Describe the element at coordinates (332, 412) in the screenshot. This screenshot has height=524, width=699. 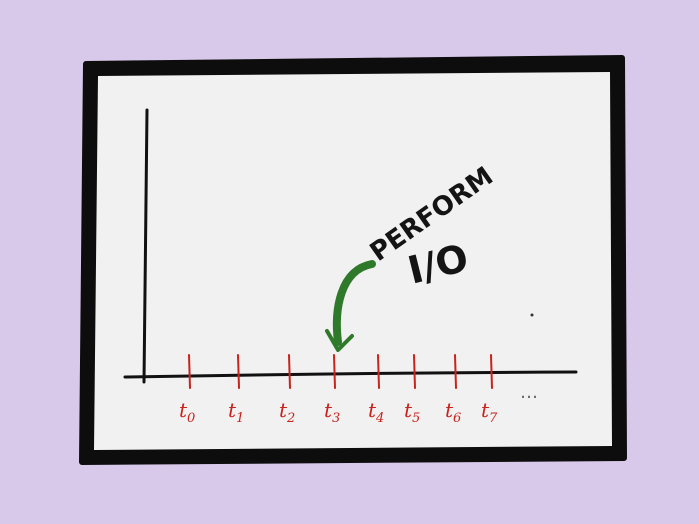
I see `tick-label-3: t3` at that location.